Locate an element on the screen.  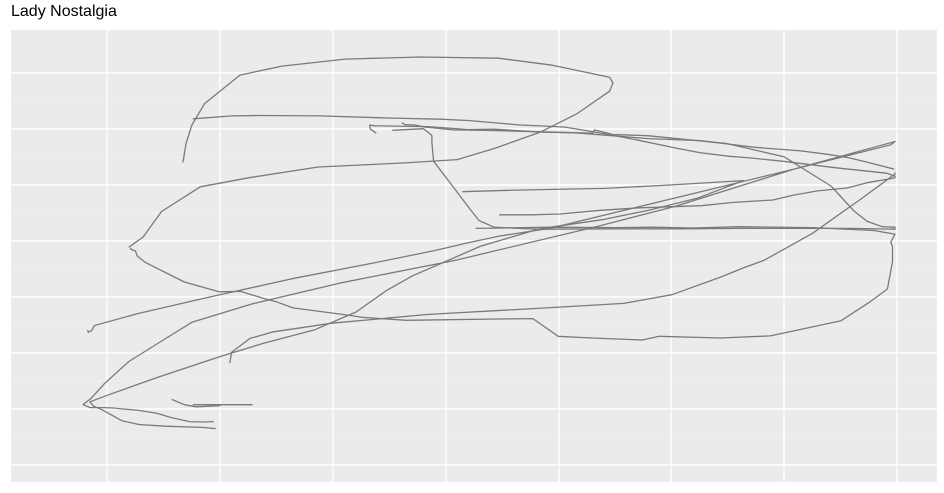
chart-title: Lady Nostalgia is located at coordinates (64, 11).